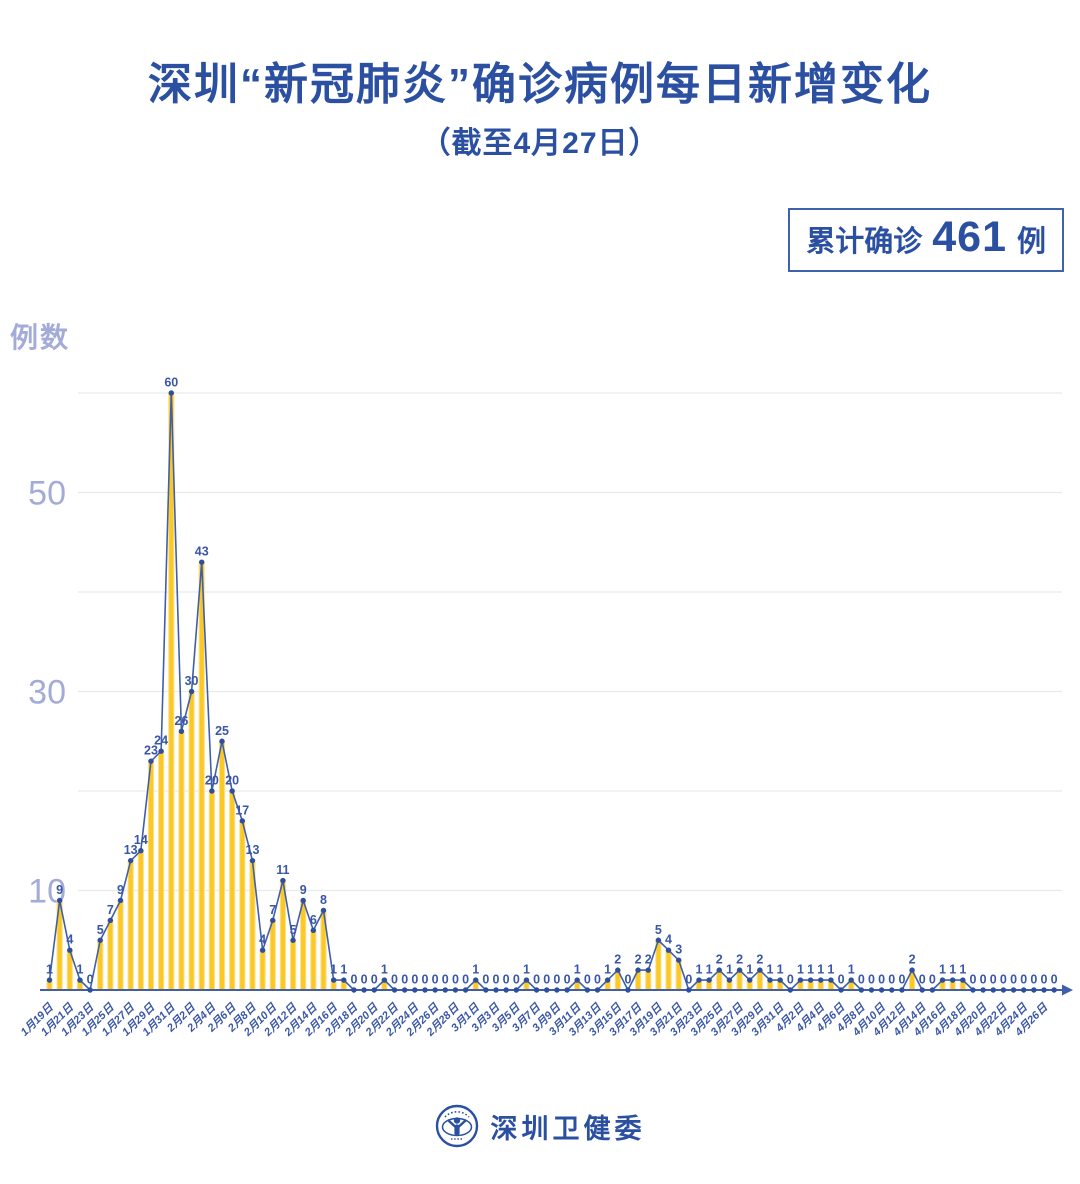 The image size is (1080, 1184). What do you see at coordinates (658, 930) in the screenshot?
I see `value-label: 5` at bounding box center [658, 930].